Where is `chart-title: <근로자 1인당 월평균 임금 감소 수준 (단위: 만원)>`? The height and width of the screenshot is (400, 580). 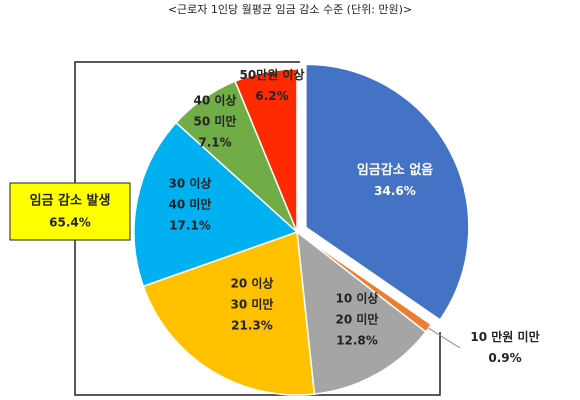 chart-title: <근로자 1인당 월평균 임금 감소 수준 (단위: 만원)> is located at coordinates (290, 9).